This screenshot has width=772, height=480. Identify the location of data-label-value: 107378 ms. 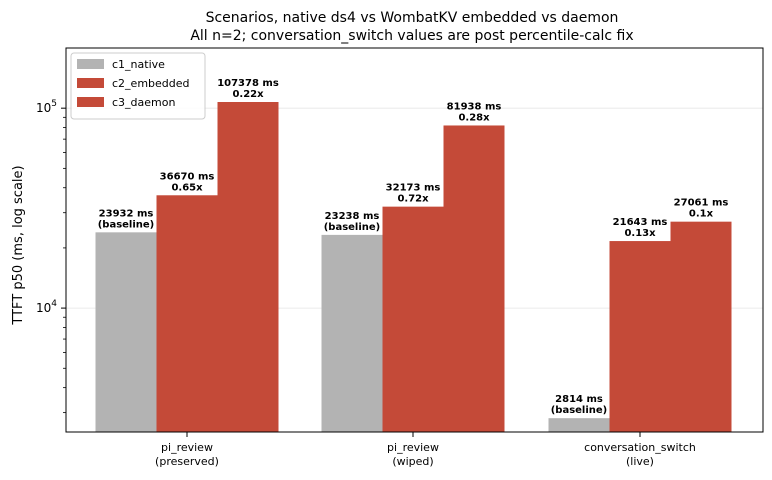
(248, 83).